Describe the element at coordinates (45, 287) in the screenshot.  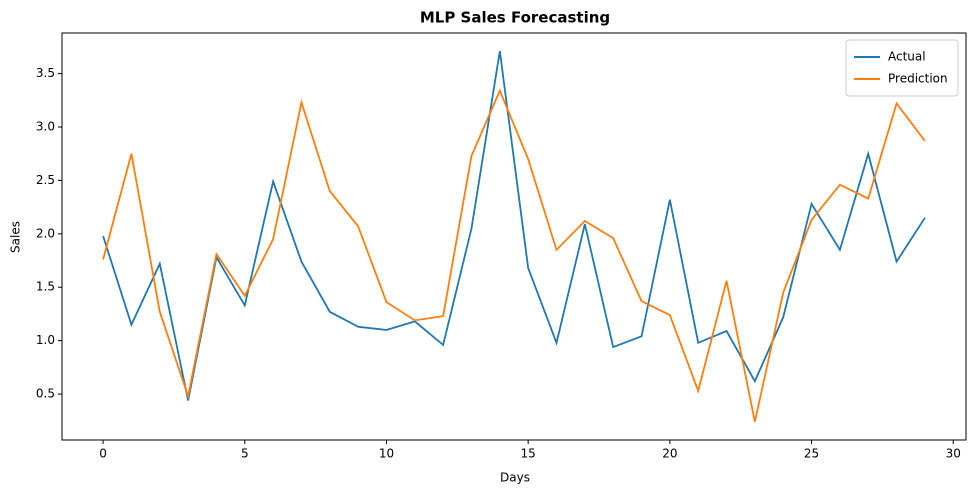
I see `y-tick-label: 1.5` at that location.